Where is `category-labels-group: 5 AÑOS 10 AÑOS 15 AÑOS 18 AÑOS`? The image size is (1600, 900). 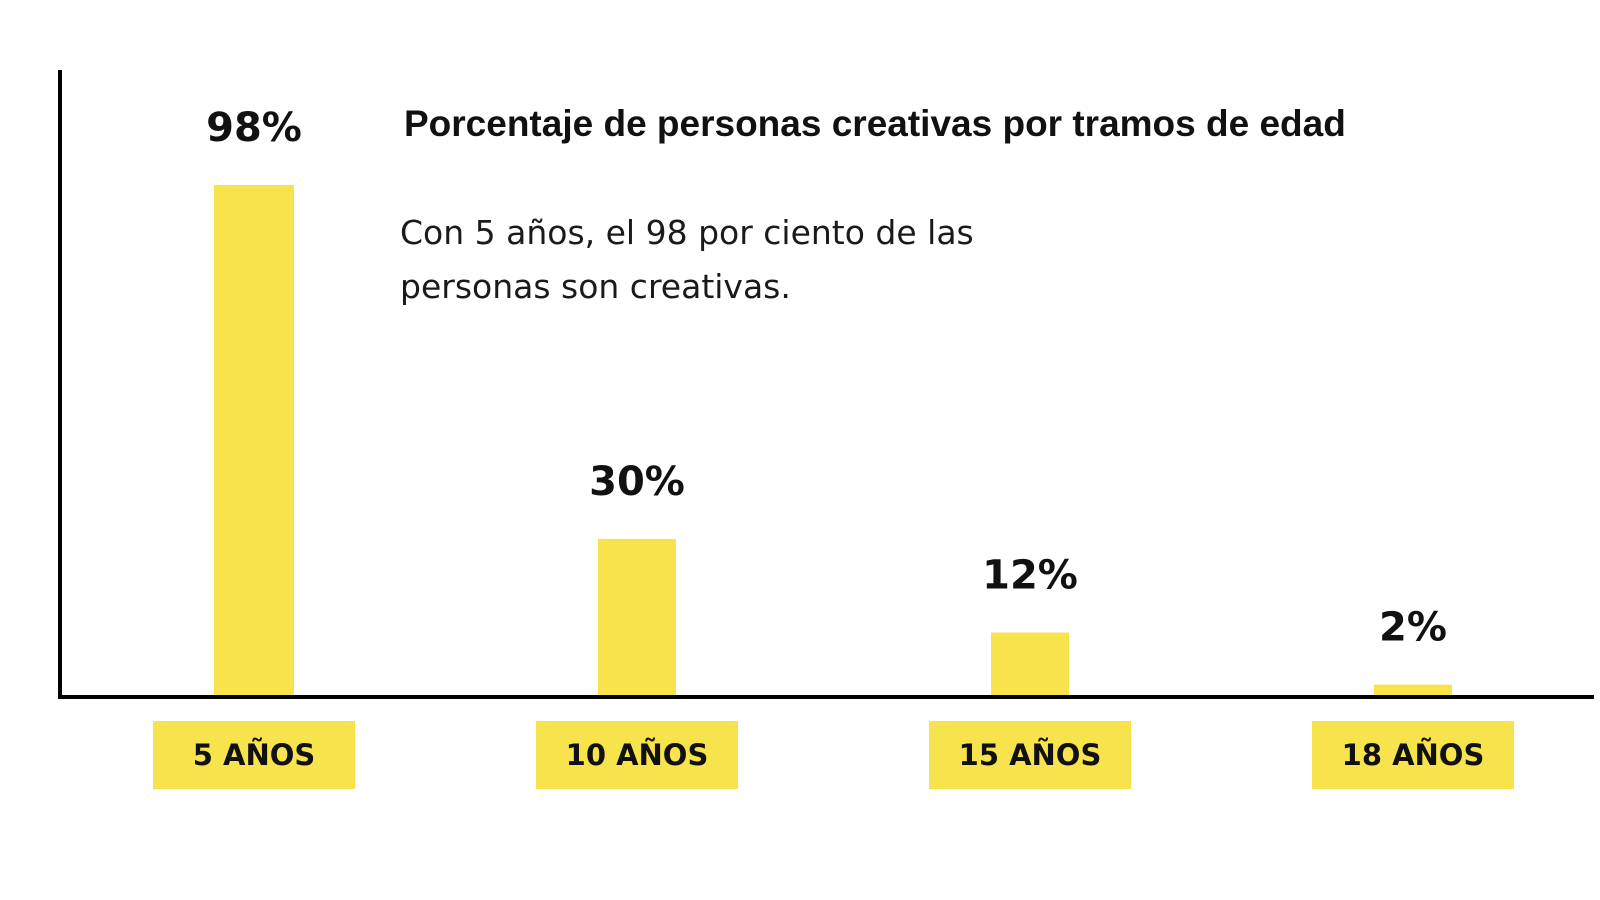 category-labels-group: 5 AÑOS 10 AÑOS 15 AÑOS 18 AÑOS is located at coordinates (833, 755).